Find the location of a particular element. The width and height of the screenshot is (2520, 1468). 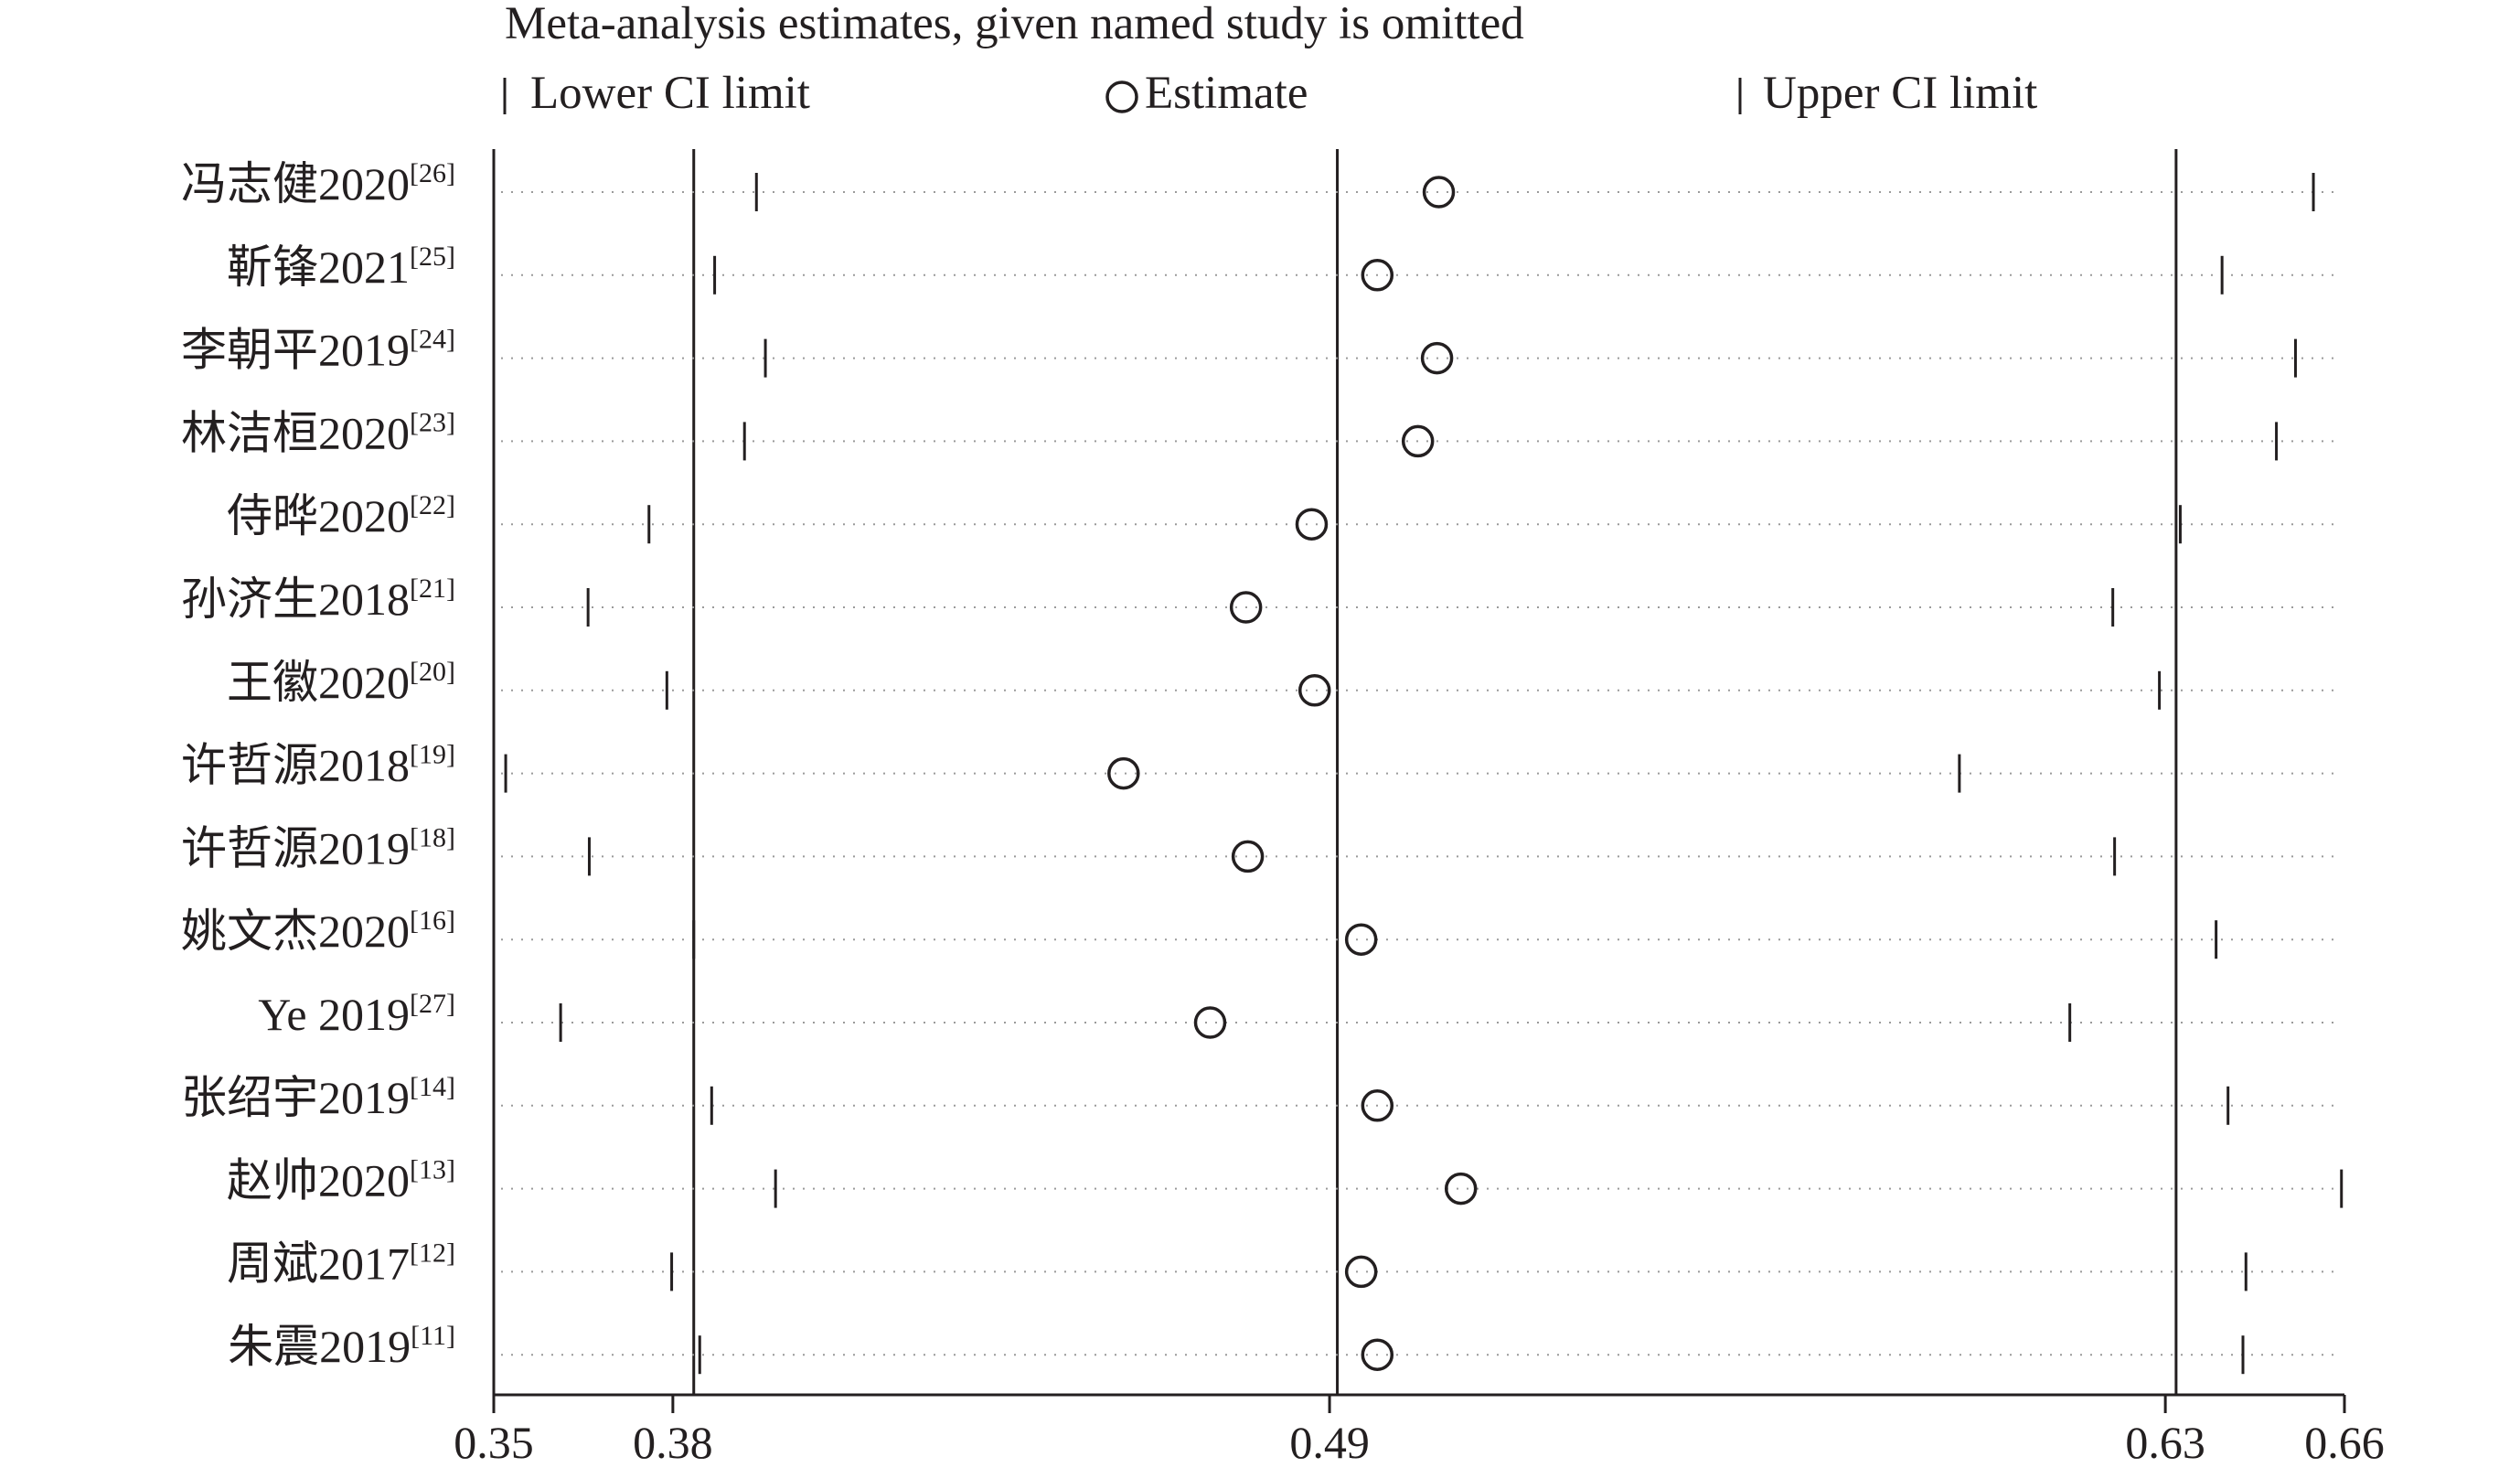

study-name: 张绍宇2019 is located at coordinates (295, 1097).